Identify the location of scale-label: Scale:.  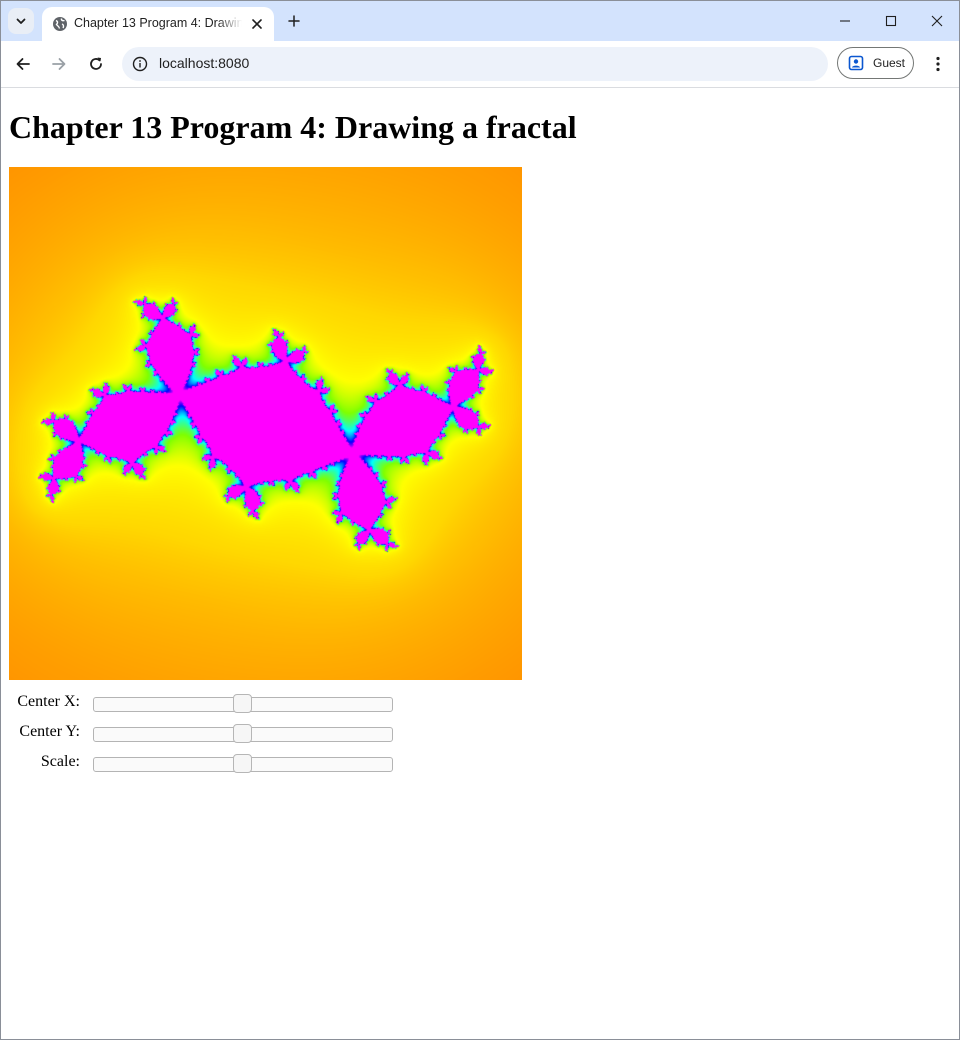
(60, 761).